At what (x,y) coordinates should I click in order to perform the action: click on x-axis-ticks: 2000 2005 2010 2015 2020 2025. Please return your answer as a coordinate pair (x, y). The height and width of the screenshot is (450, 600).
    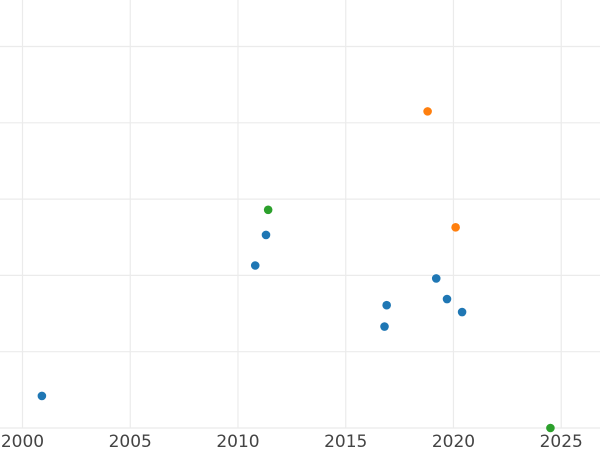
    Looking at the image, I should click on (292, 441).